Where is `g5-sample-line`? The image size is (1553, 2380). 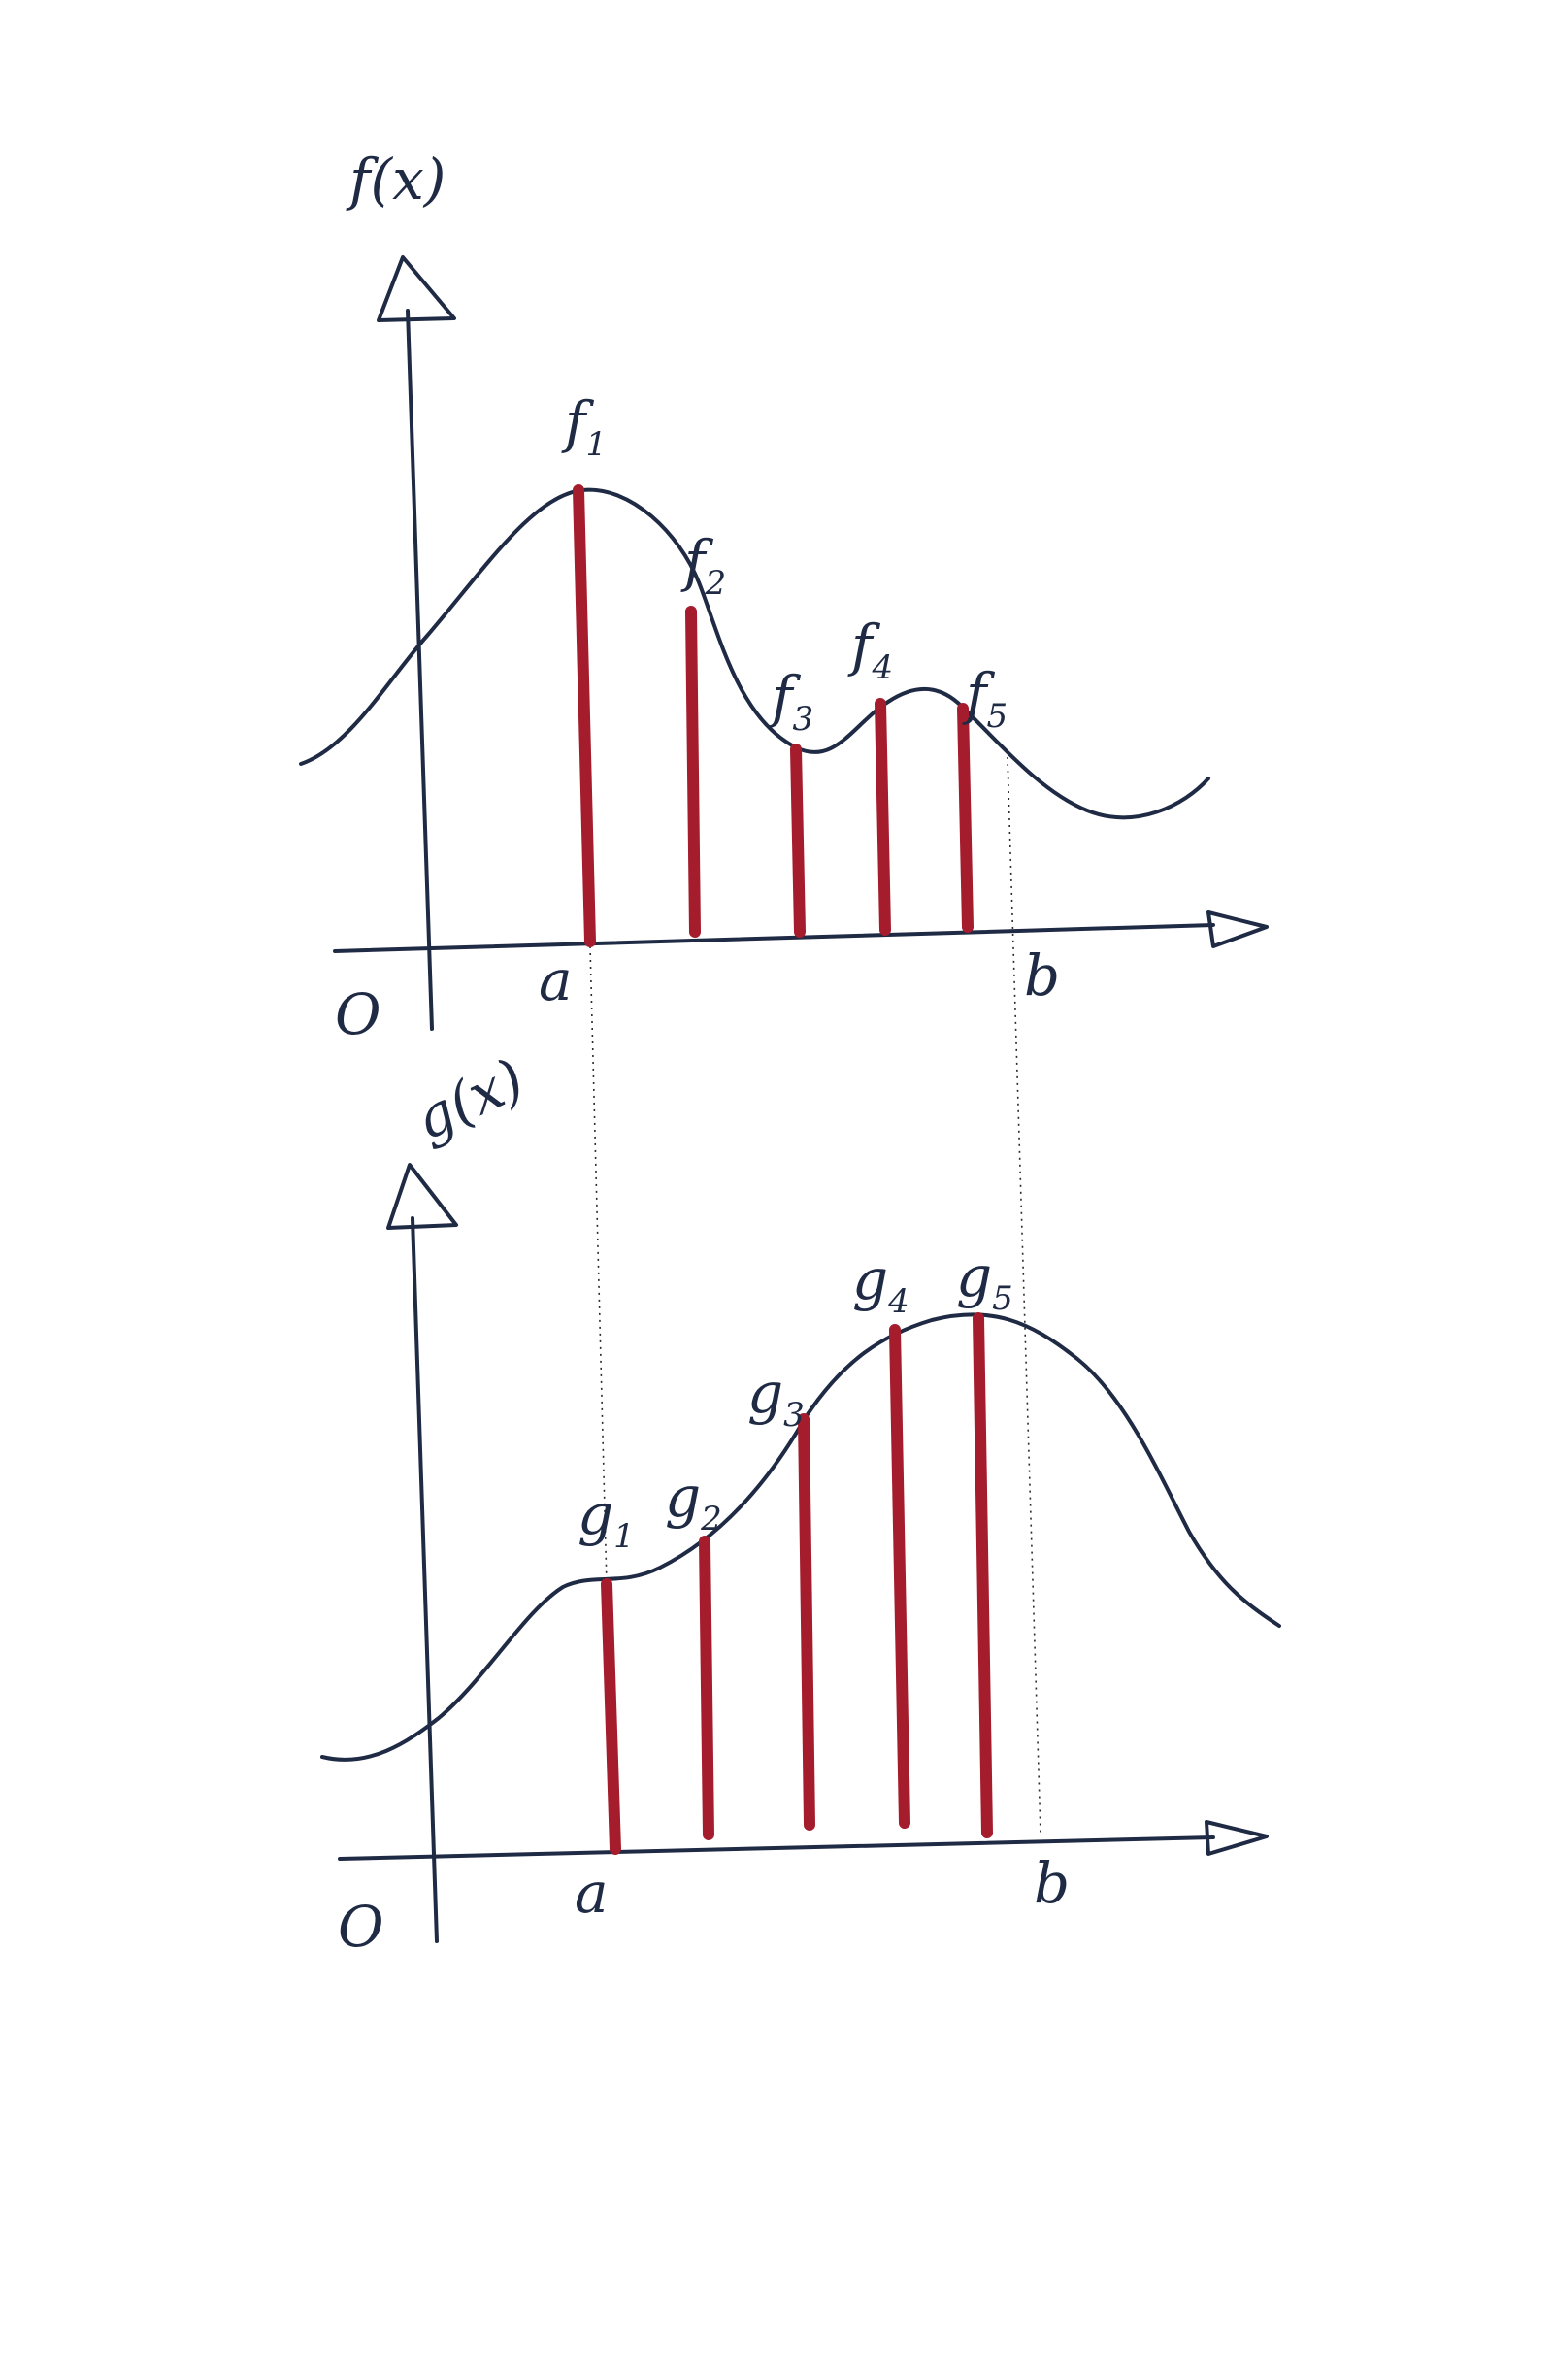
g5-sample-line is located at coordinates (983, 1575).